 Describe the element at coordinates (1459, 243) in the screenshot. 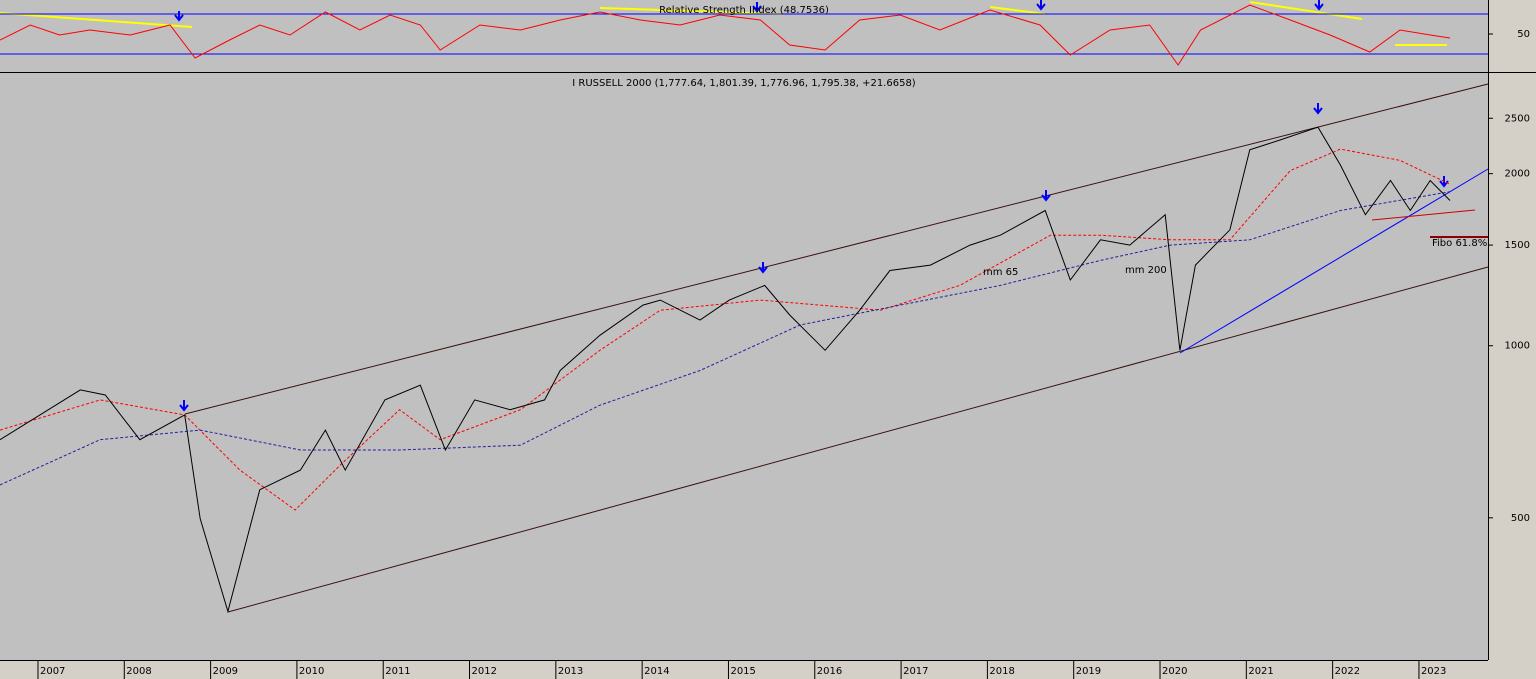

I see `annotation: Fibo 61.8%` at that location.